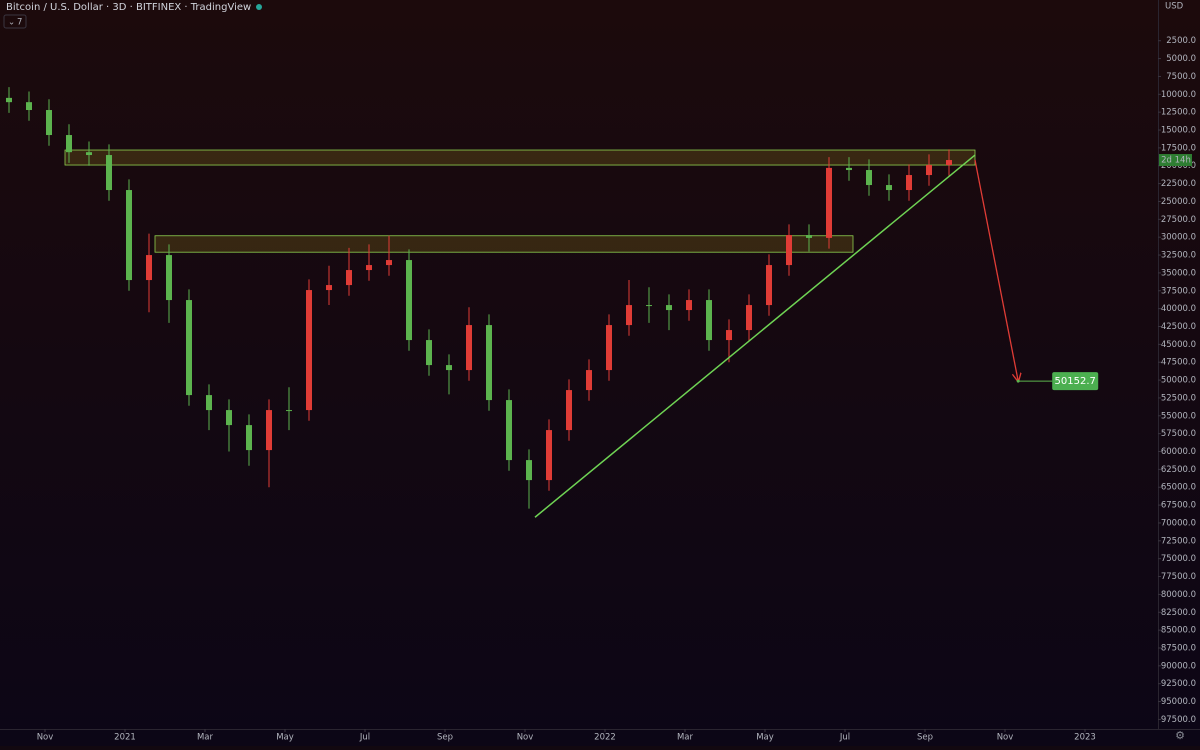 The image size is (1200, 750). What do you see at coordinates (1178, 381) in the screenshot?
I see `y-tick-label: 50000.0` at bounding box center [1178, 381].